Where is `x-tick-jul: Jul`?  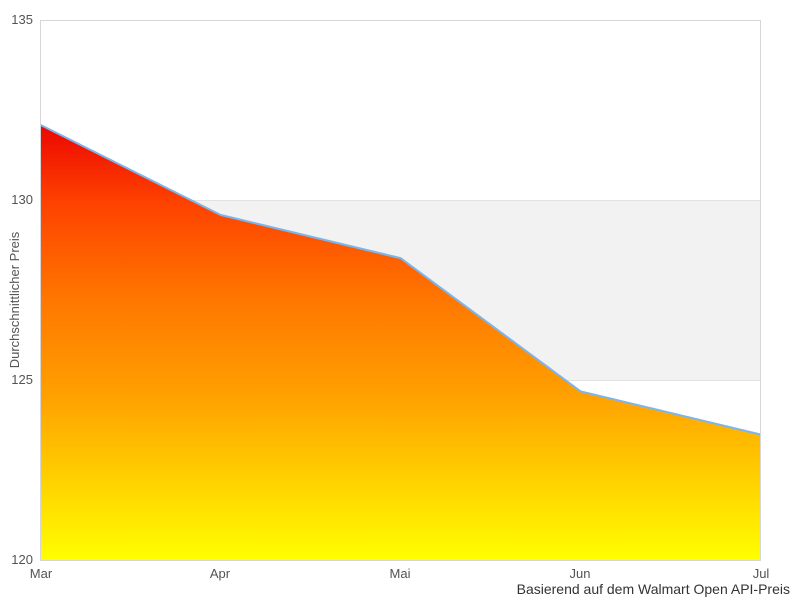
x-tick-jul: Jul is located at coordinates (761, 573).